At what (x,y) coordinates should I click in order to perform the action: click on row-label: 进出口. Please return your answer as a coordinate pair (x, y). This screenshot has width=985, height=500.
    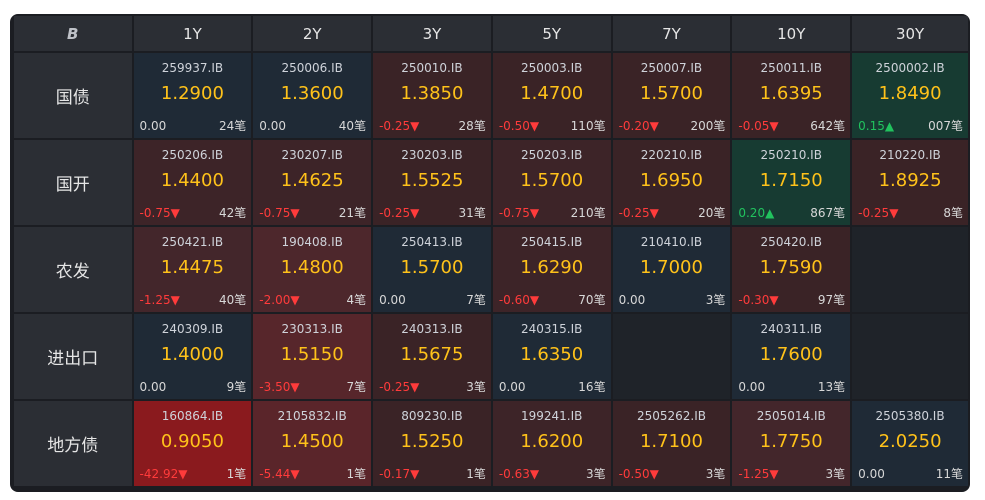
    Looking at the image, I should click on (73, 356).